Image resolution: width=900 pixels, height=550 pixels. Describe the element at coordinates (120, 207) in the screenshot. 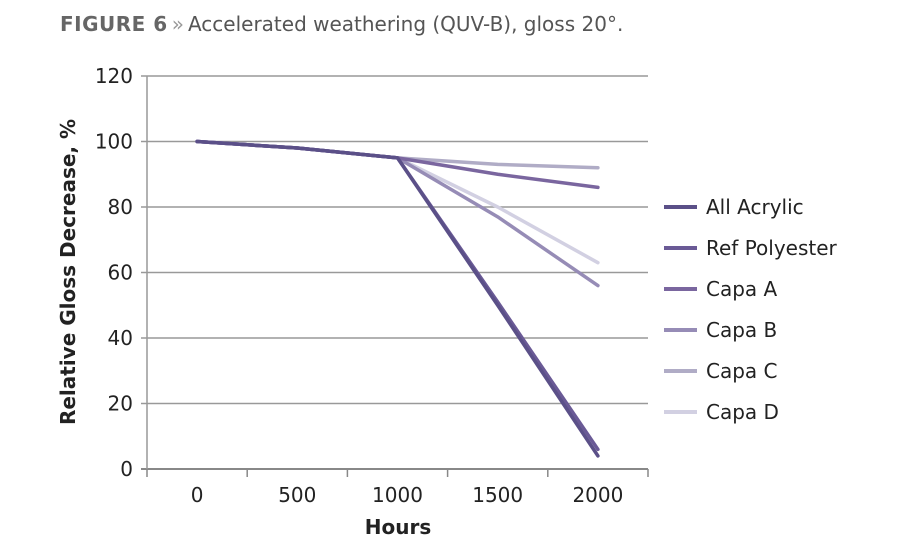

I see `y-tick-label: 80` at that location.